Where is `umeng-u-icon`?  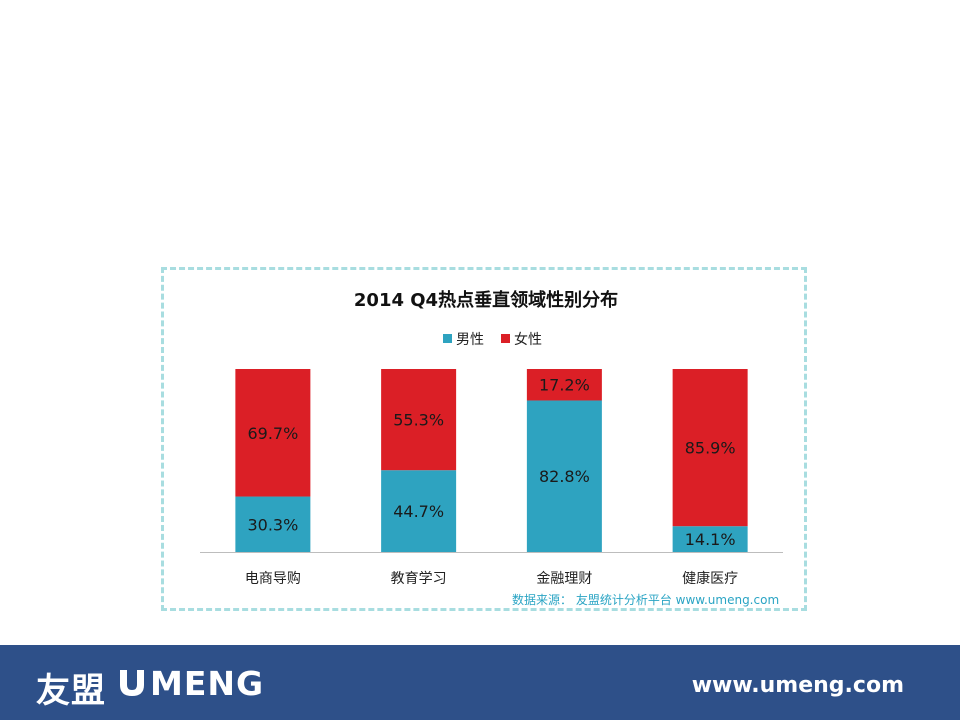
umeng-u-icon is located at coordinates (132, 683).